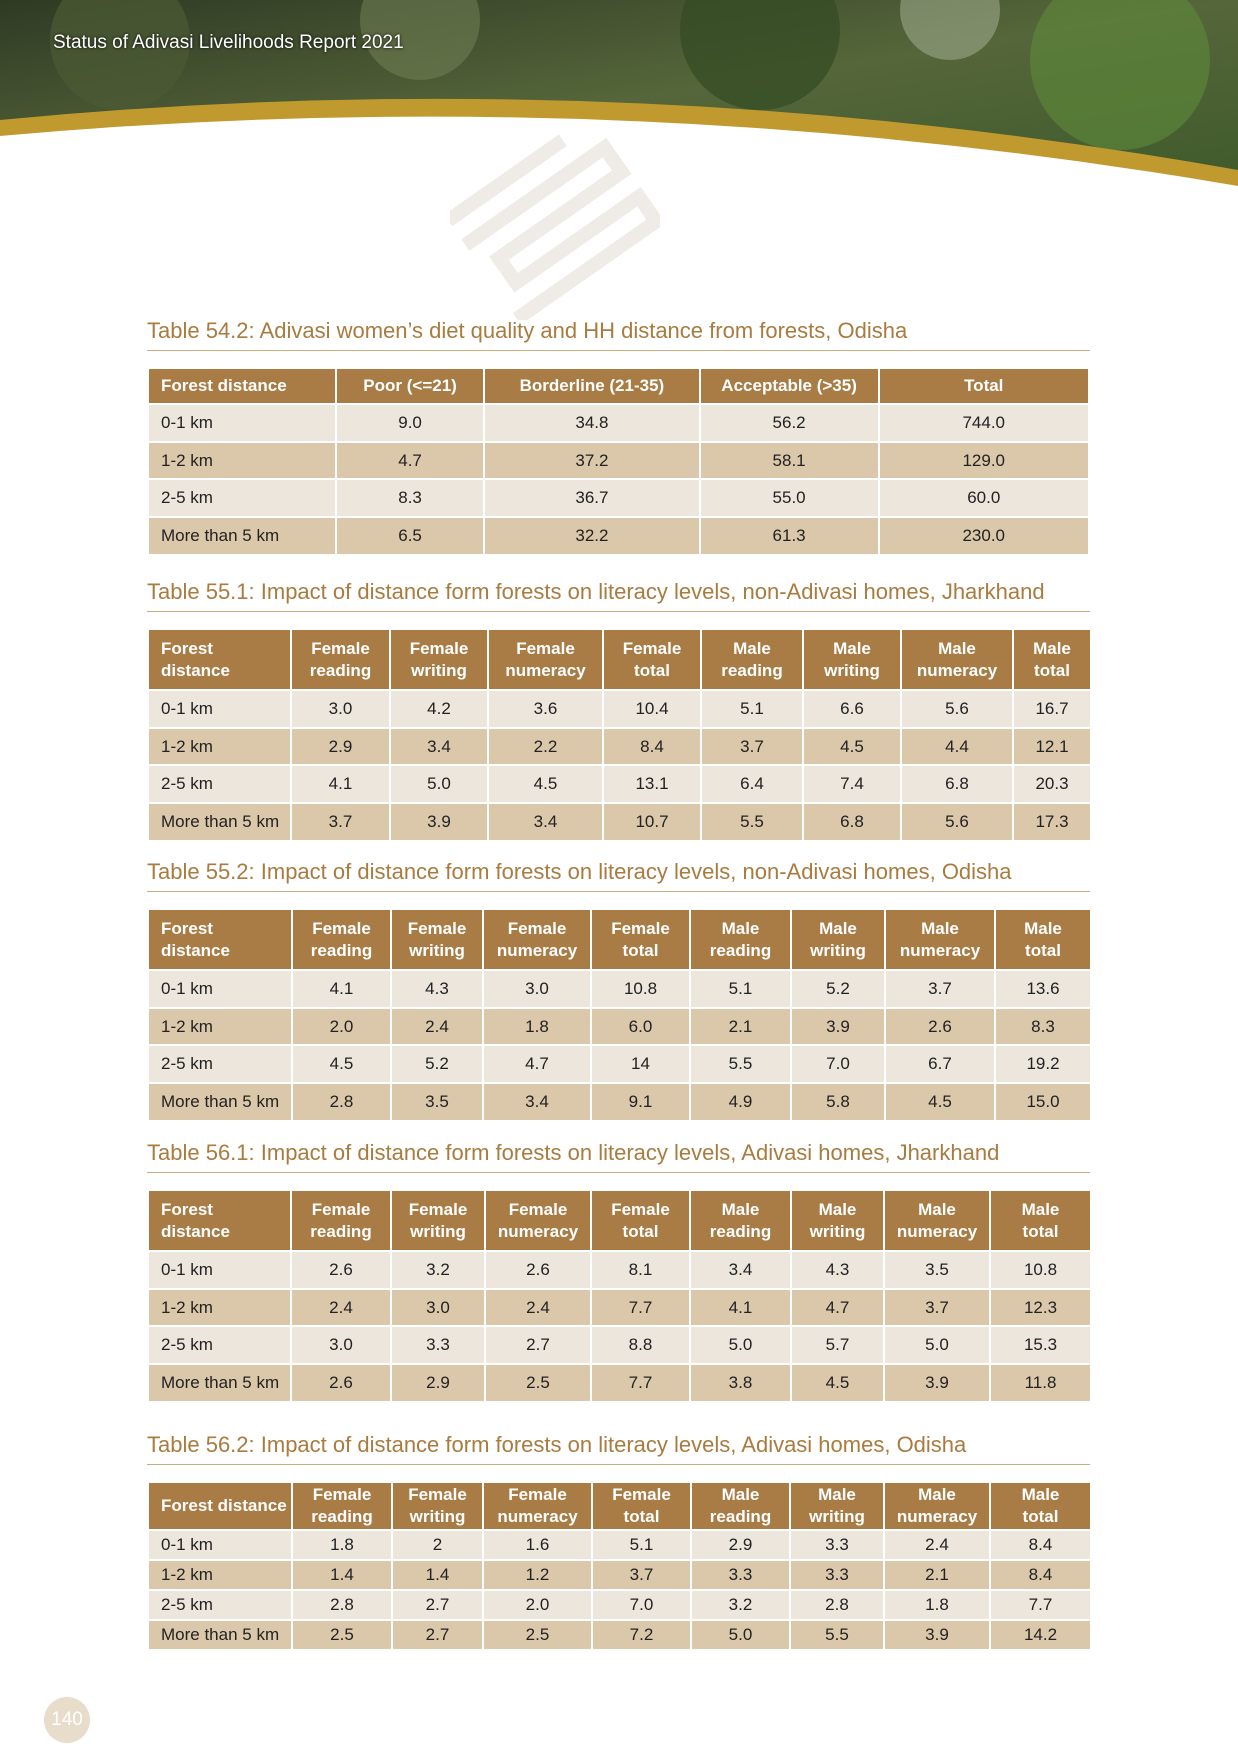 Image resolution: width=1238 pixels, height=1763 pixels. I want to click on header-text: Male reading, so click(752, 659).